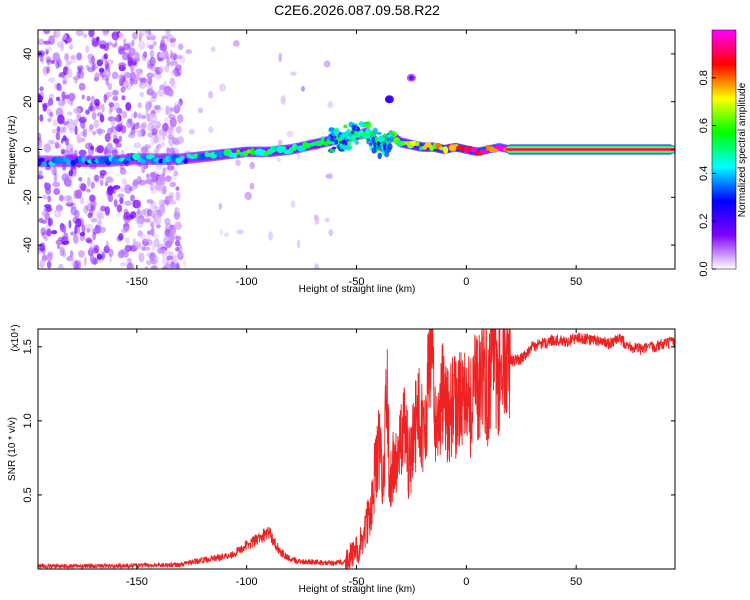 The image size is (750, 600). Describe the element at coordinates (137, 582) in the screenshot. I see `snr-x-tick-label: -150` at that location.